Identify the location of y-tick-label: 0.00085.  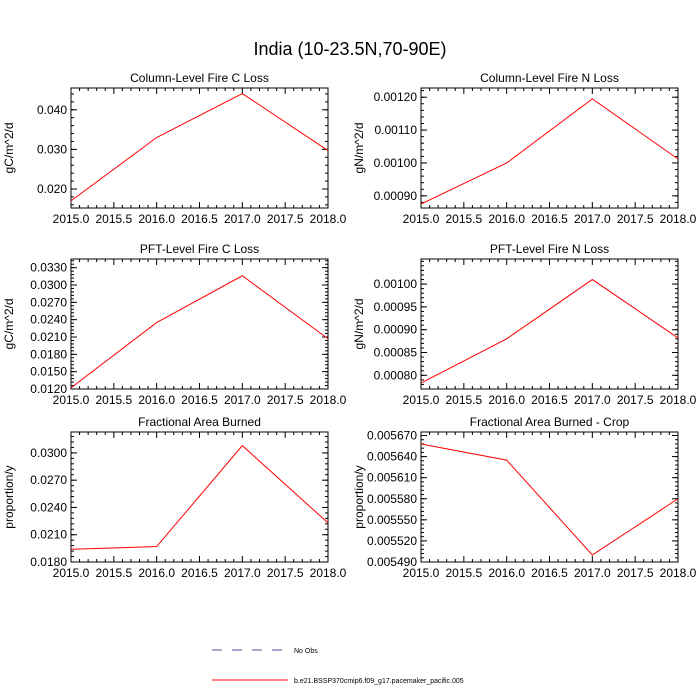
(396, 353).